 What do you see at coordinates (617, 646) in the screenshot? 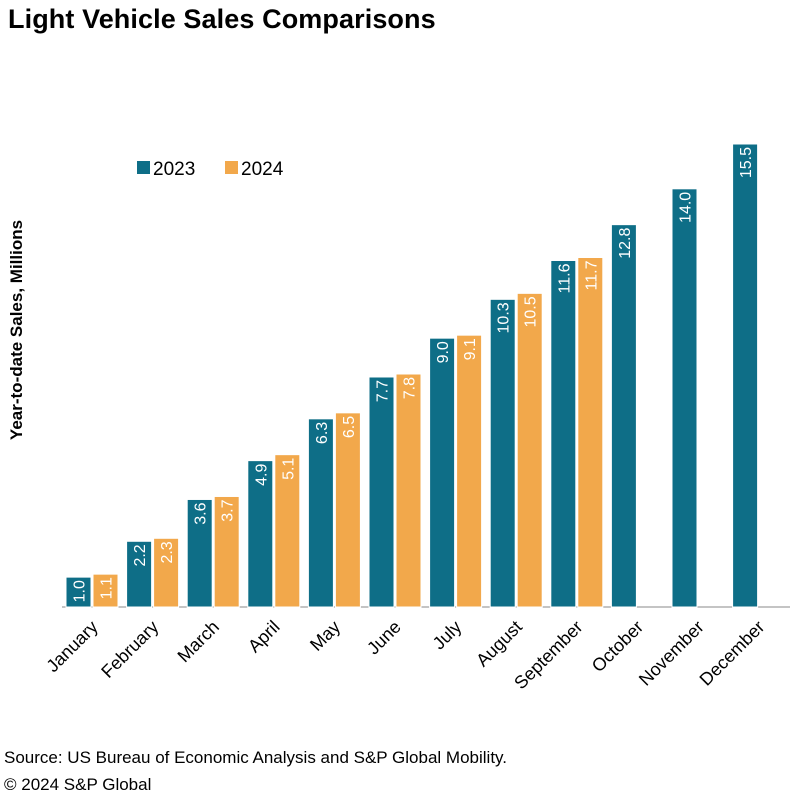
I see `x-tick-label-october: October` at bounding box center [617, 646].